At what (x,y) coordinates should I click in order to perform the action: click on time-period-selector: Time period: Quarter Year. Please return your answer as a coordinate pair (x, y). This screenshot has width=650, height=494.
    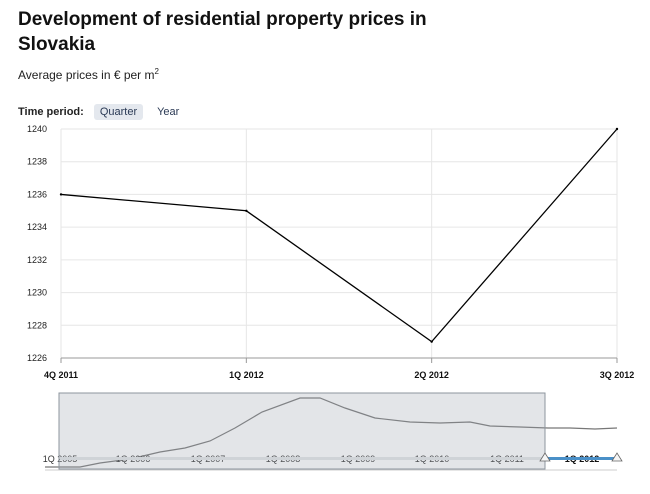
    Looking at the image, I should click on (105, 112).